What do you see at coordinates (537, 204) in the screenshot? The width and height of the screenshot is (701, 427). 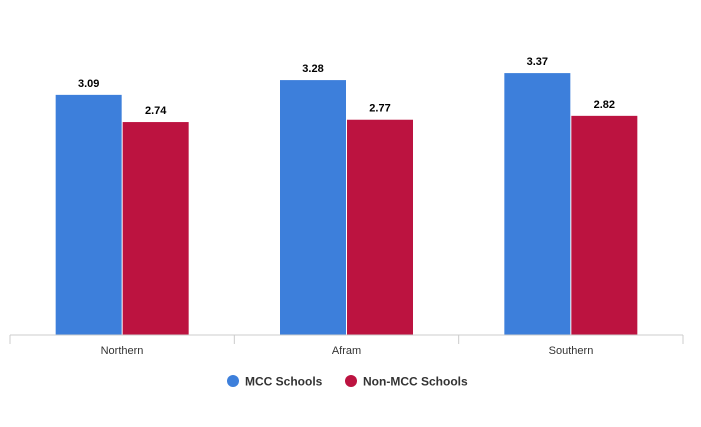 I see `bar-mcc-schools-southern` at bounding box center [537, 204].